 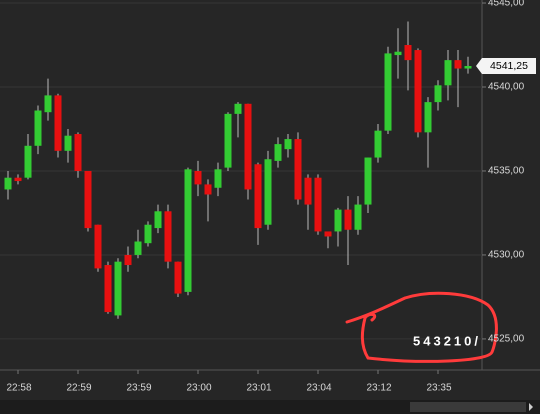 What do you see at coordinates (438, 388) in the screenshot?
I see `x-tick-label: 23:35` at bounding box center [438, 388].